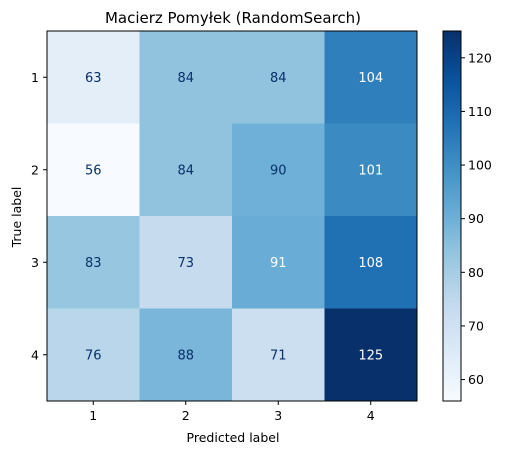 This screenshot has width=507, height=455. Describe the element at coordinates (476, 325) in the screenshot. I see `colorbar-tick-label: 70` at that location.